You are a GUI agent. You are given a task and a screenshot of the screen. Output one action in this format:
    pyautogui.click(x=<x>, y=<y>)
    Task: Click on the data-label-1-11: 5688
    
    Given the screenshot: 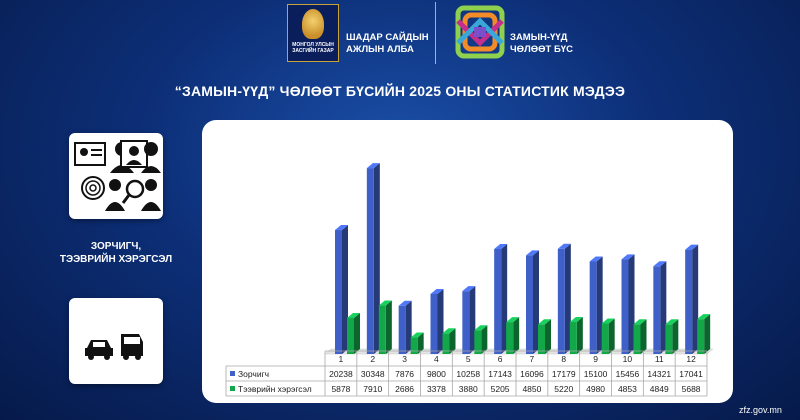 What is the action you would take?
    pyautogui.click(x=691, y=389)
    